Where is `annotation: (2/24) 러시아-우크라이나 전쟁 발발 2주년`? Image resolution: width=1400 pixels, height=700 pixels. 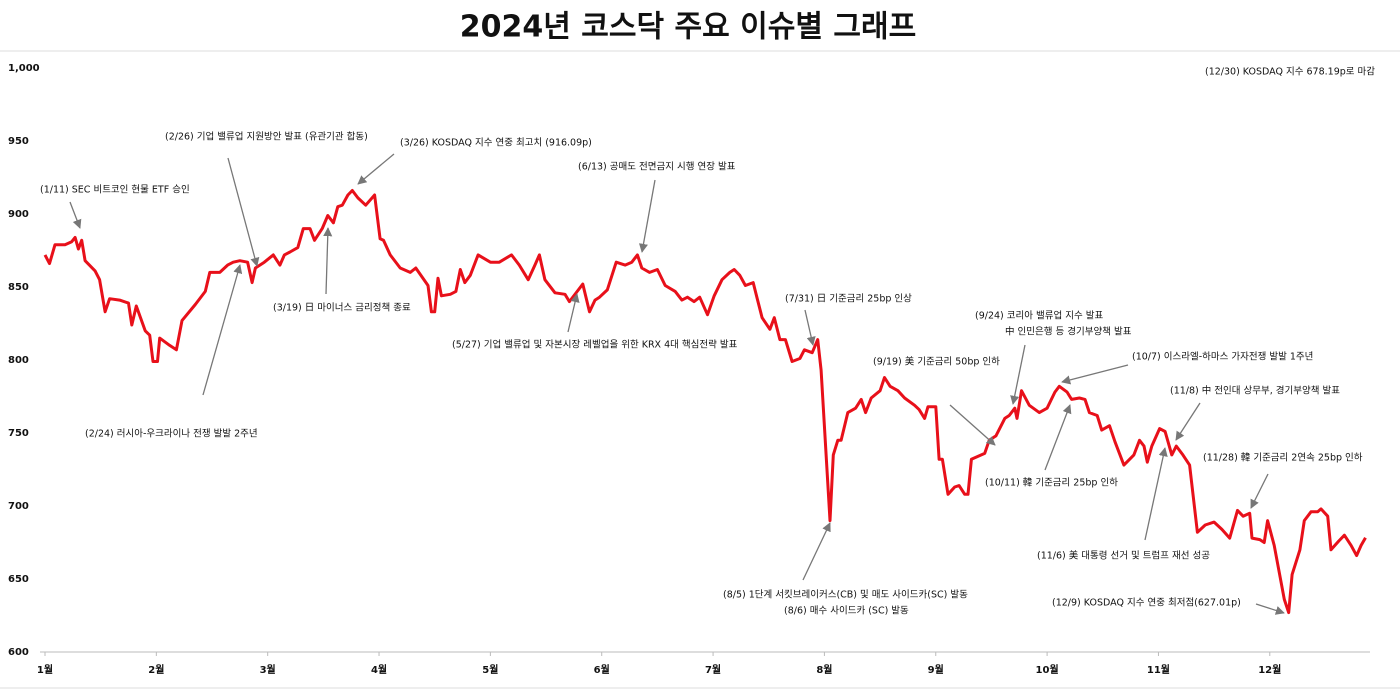
annotation: (2/24) 러시아-우크라이나 전쟁 발발 2주년 is located at coordinates (171, 434).